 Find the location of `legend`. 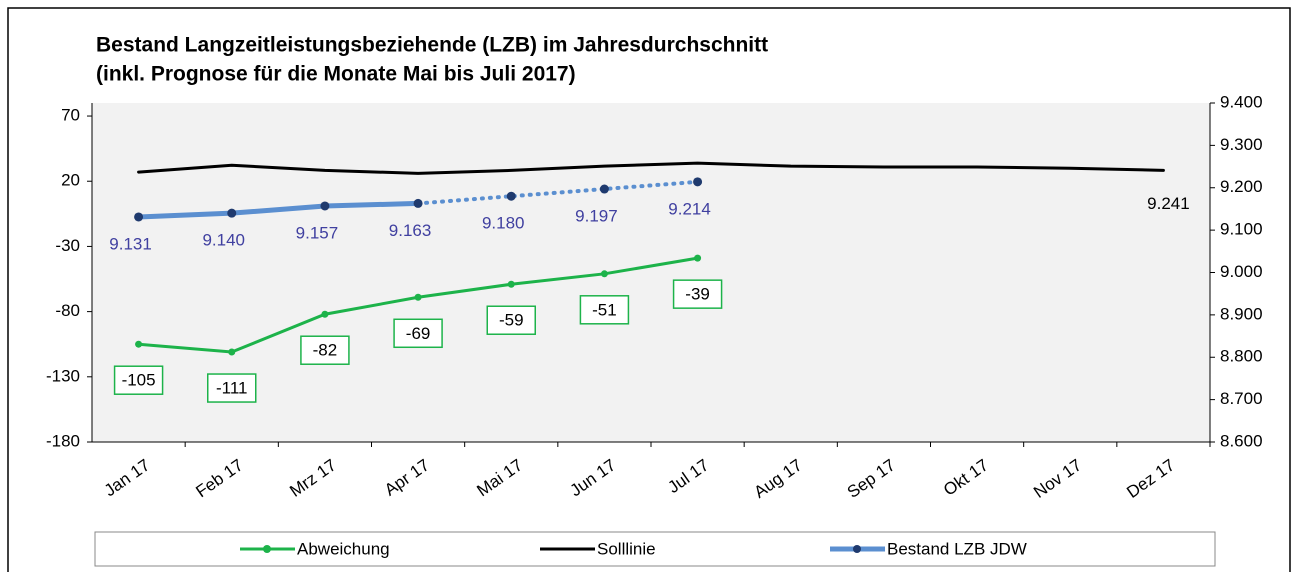

legend is located at coordinates (655, 549).